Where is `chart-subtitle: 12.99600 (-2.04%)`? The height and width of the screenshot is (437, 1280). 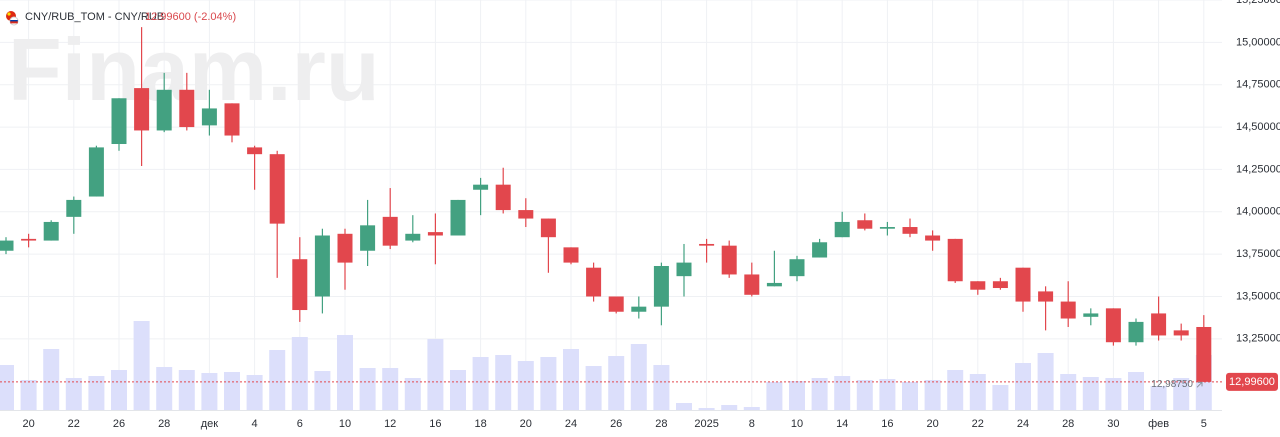 chart-subtitle: 12.99600 (-2.04%) is located at coordinates (190, 17).